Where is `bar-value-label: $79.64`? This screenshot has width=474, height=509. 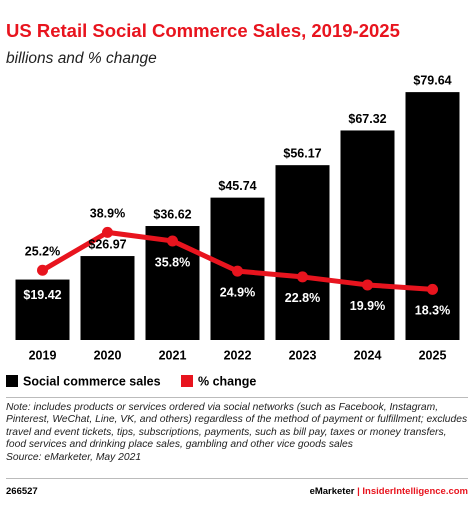
bar-value-label: $79.64 is located at coordinates (432, 80).